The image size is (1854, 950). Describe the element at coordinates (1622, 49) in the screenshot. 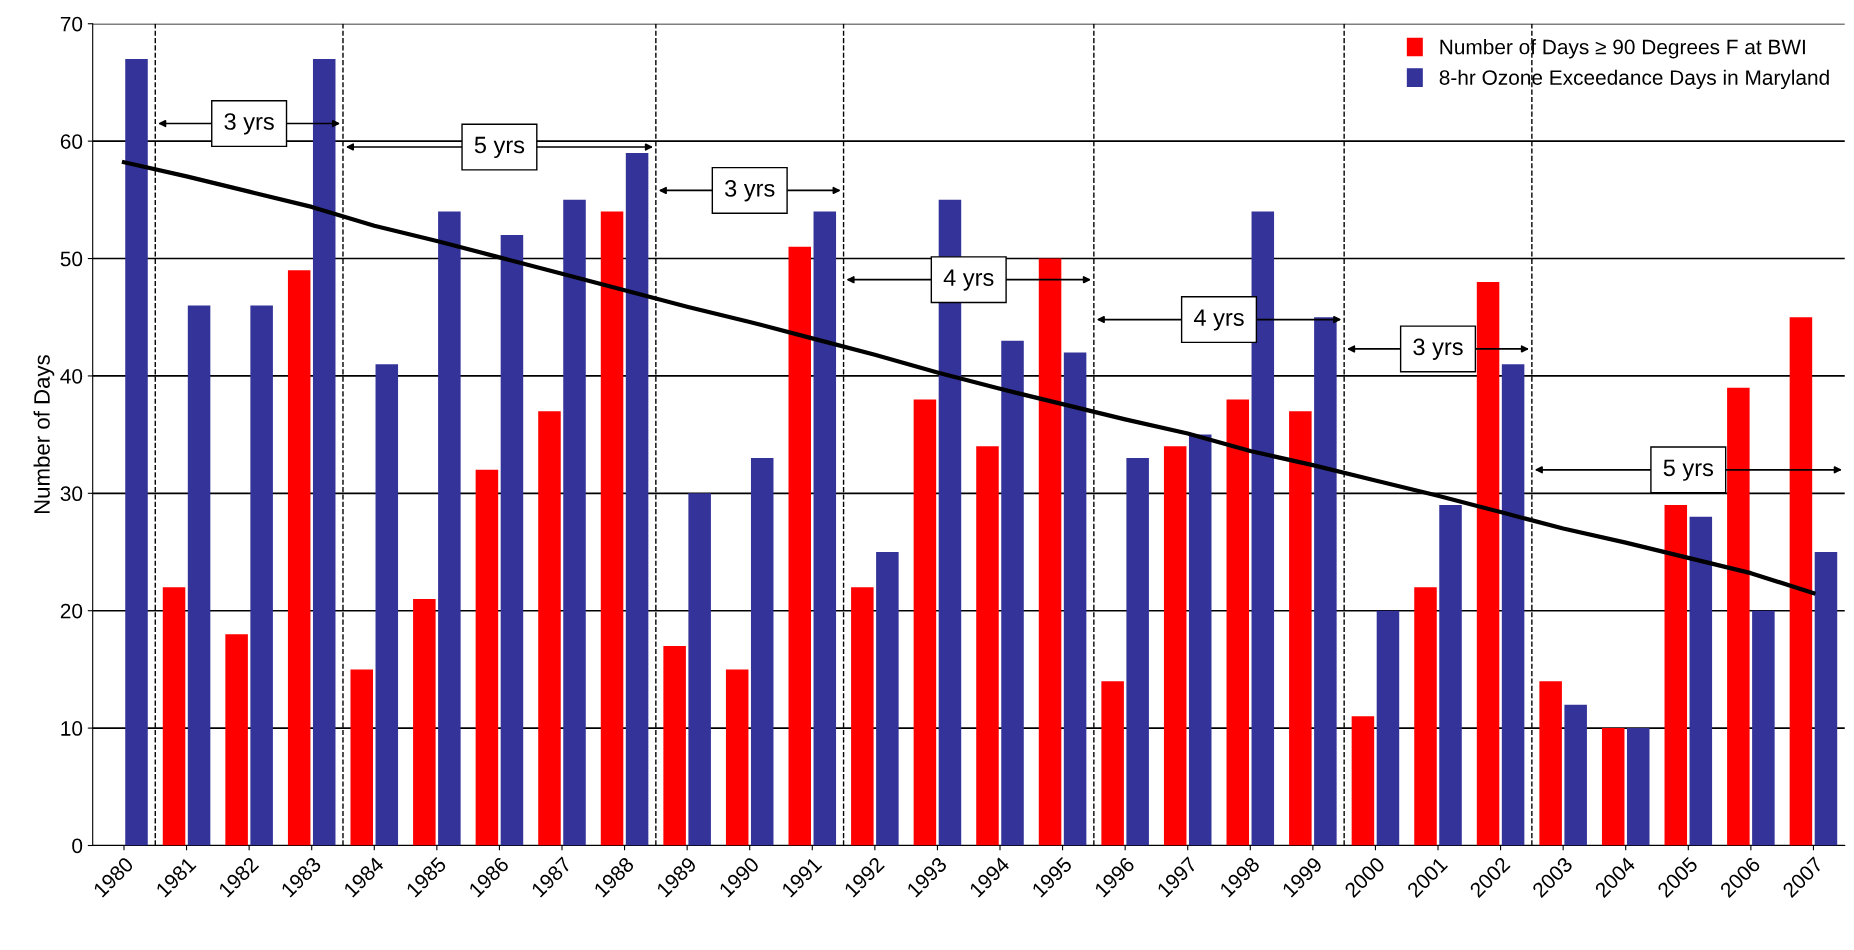

I see `legend-label: Number of Days ≥ 90 Degrees F at BWI` at that location.